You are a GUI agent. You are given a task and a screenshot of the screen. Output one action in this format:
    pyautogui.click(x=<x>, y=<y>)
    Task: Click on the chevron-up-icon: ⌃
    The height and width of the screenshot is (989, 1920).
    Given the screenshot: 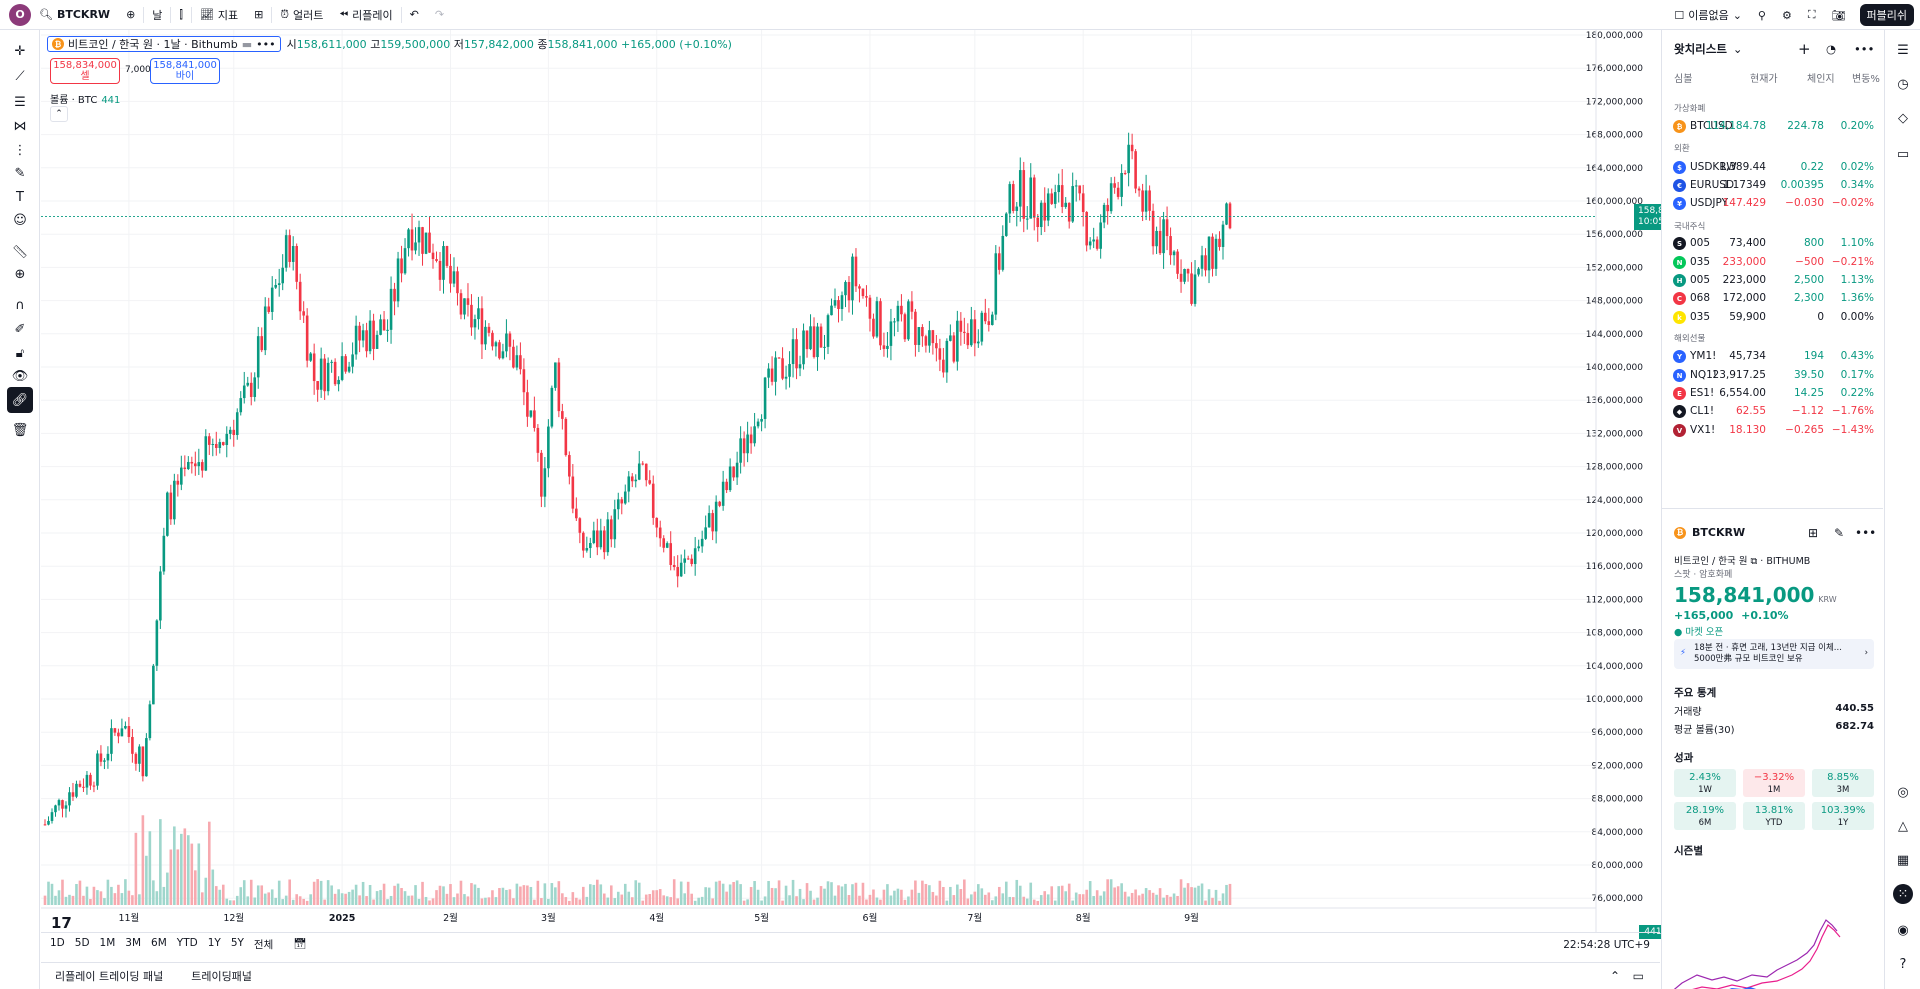 What is the action you would take?
    pyautogui.click(x=1614, y=976)
    